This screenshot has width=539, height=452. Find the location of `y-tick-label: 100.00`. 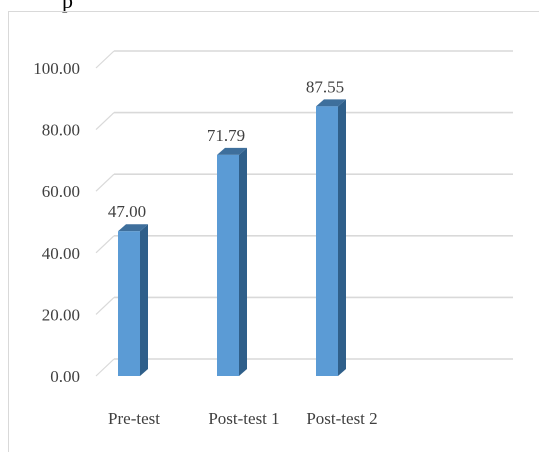

y-tick-label: 100.00 is located at coordinates (56, 68).